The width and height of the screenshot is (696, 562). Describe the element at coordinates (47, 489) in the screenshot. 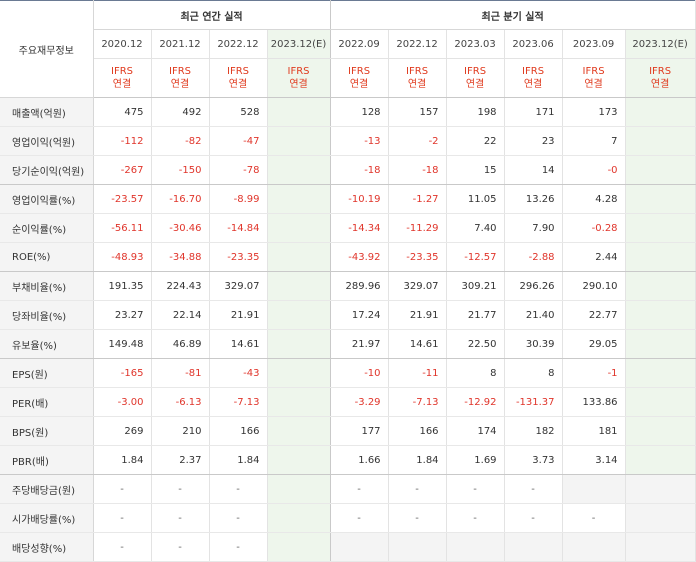

I see `row-label: 주당배당금(원)` at that location.